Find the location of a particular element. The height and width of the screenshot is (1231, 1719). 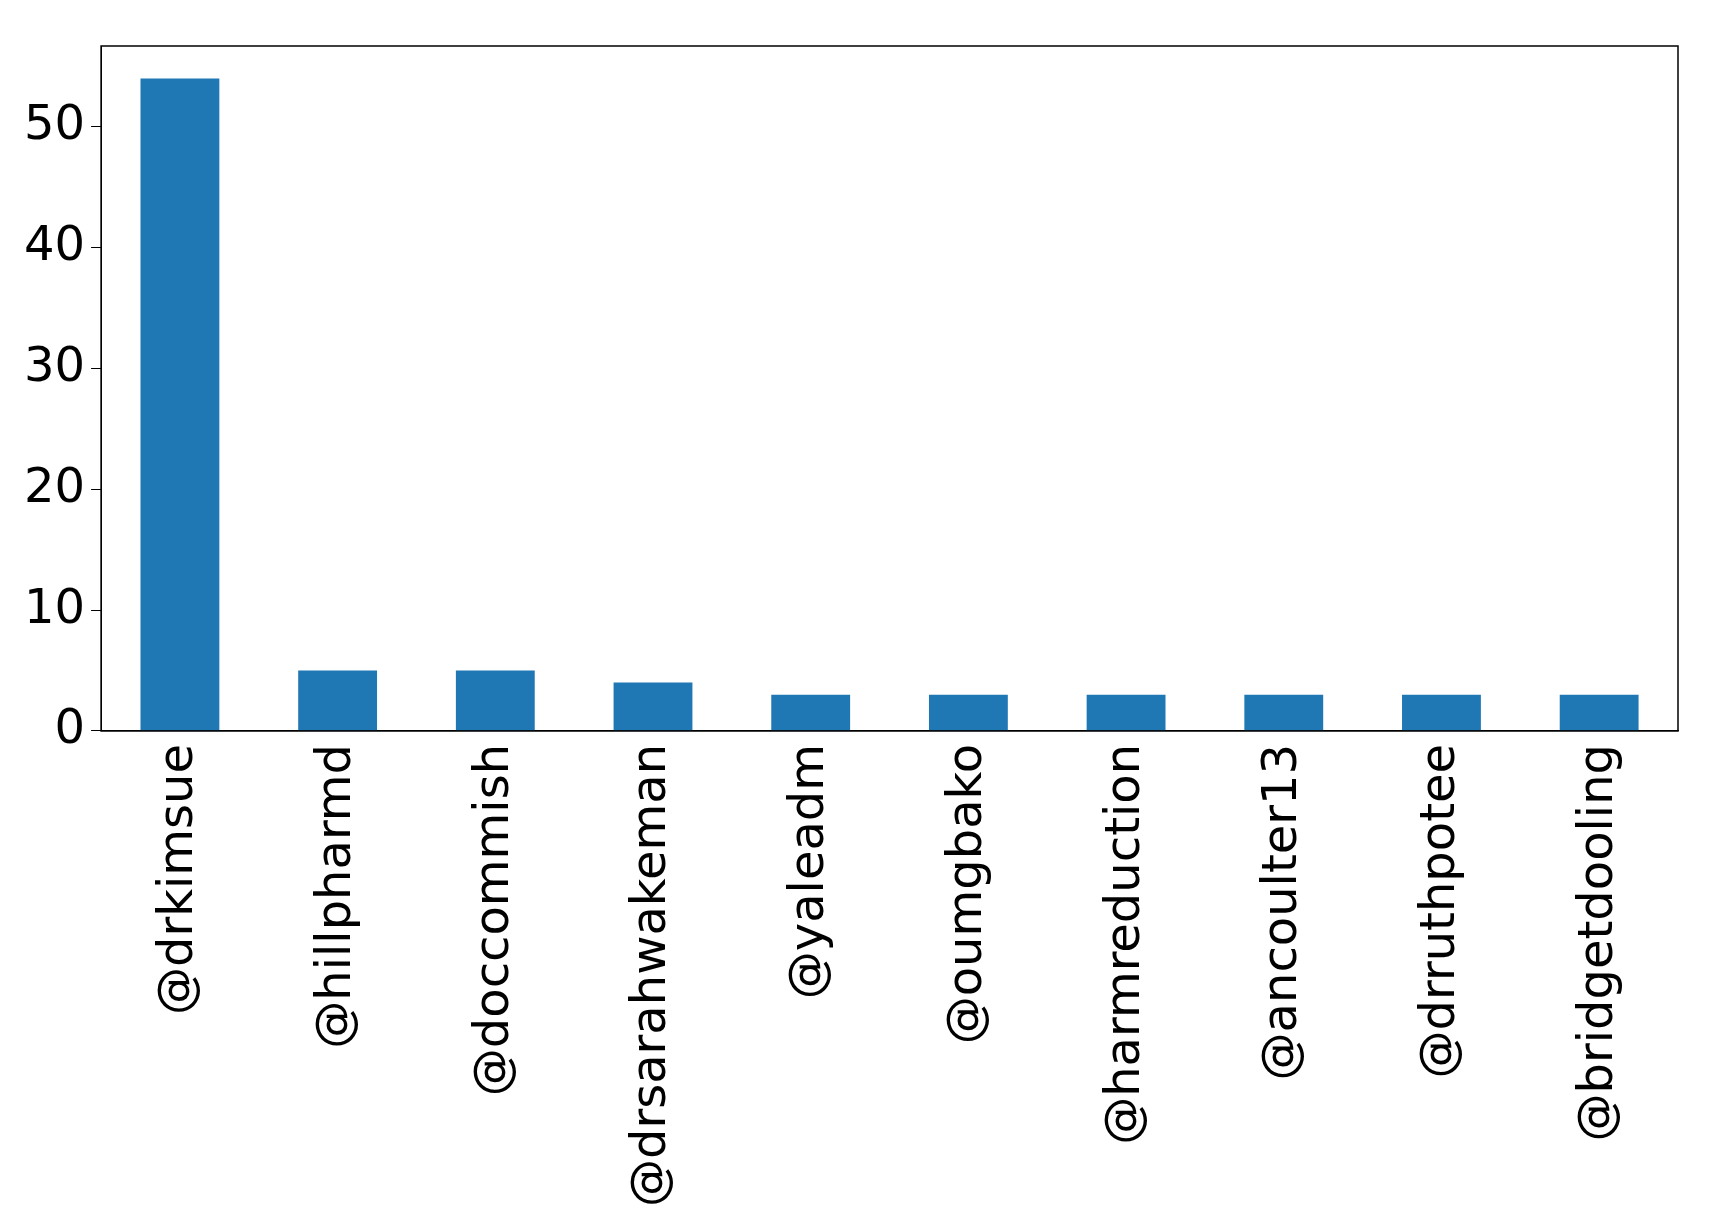

x-tick-label: @doccommish is located at coordinates (490, 920).